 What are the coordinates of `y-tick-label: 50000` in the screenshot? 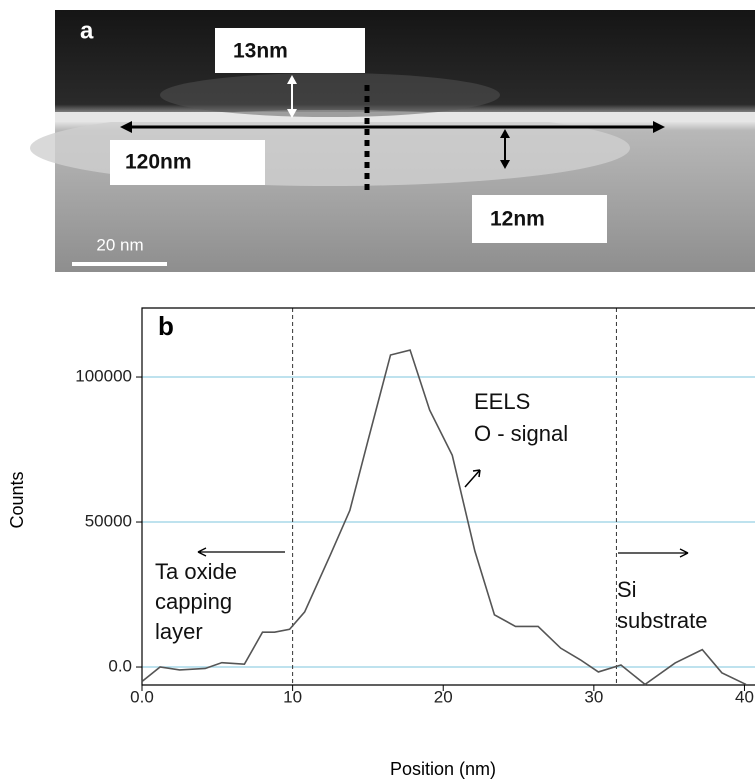 It's located at (108, 521).